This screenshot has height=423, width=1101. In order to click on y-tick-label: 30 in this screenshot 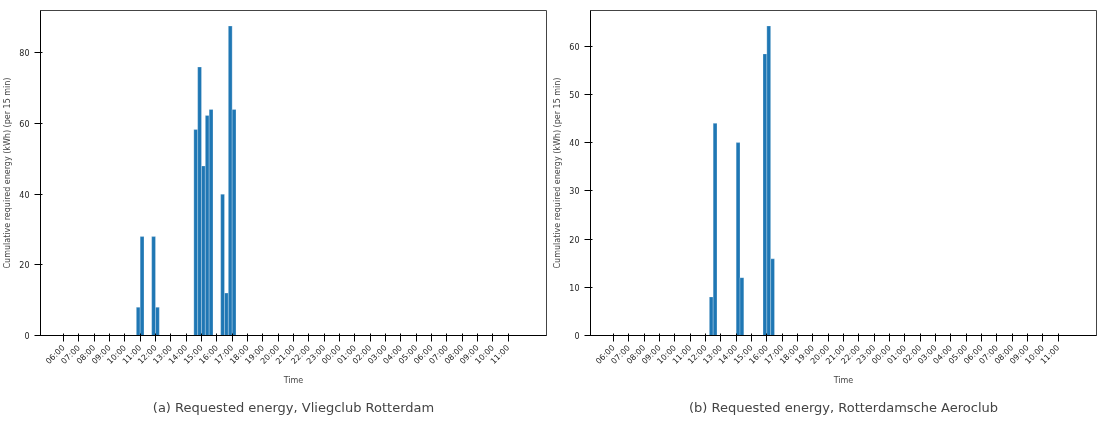, I will do `click(574, 192)`.